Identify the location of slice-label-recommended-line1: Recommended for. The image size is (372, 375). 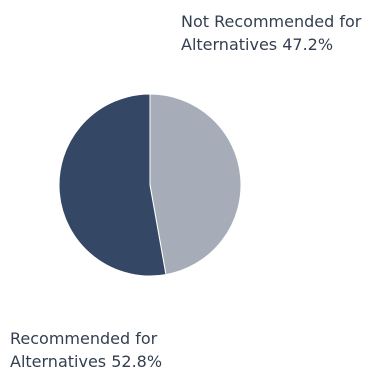
(84, 338).